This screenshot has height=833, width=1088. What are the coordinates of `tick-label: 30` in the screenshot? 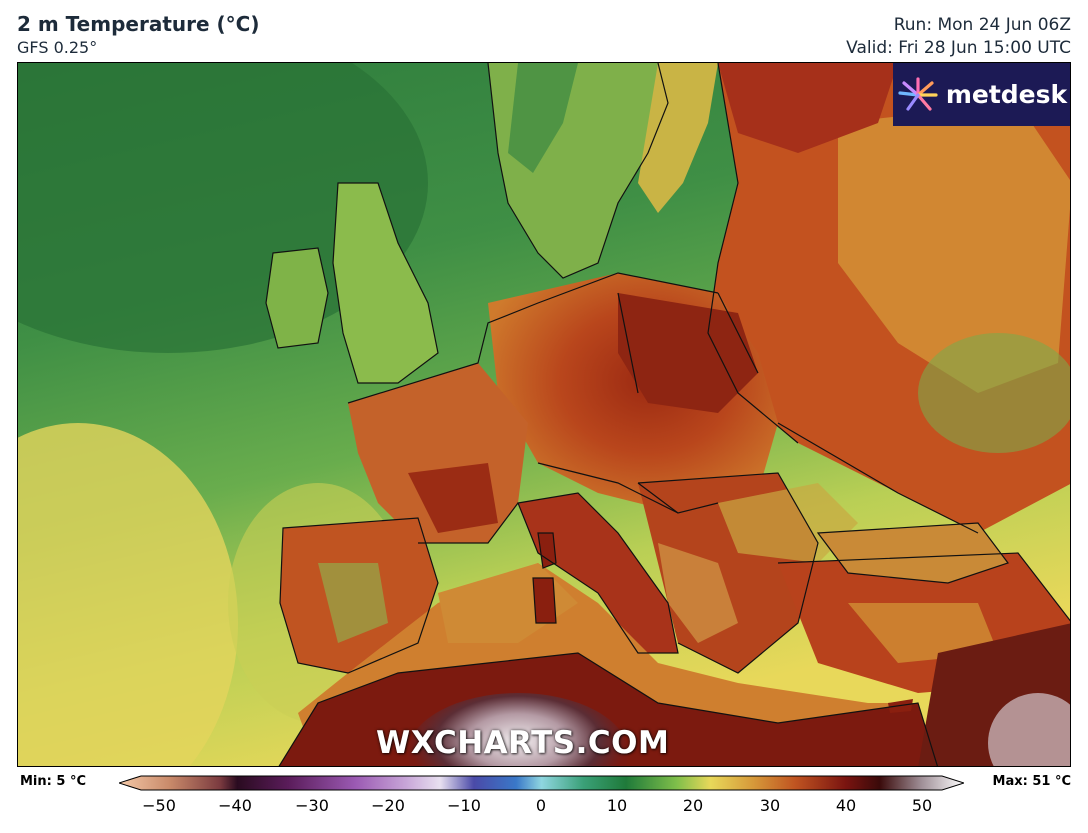 It's located at (770, 805).